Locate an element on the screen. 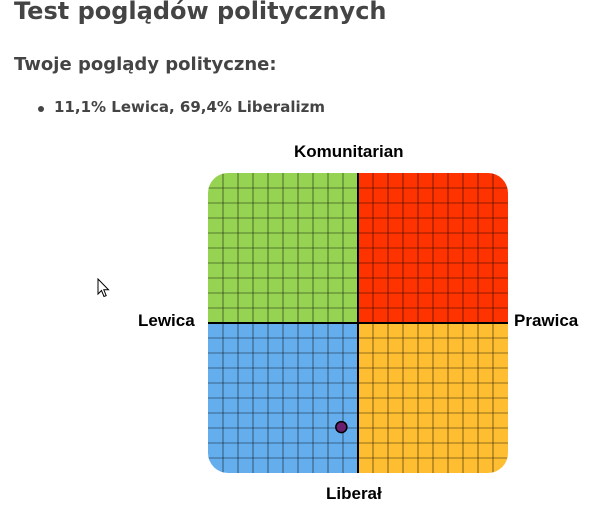  mouse-cursor-icon is located at coordinates (103, 288).